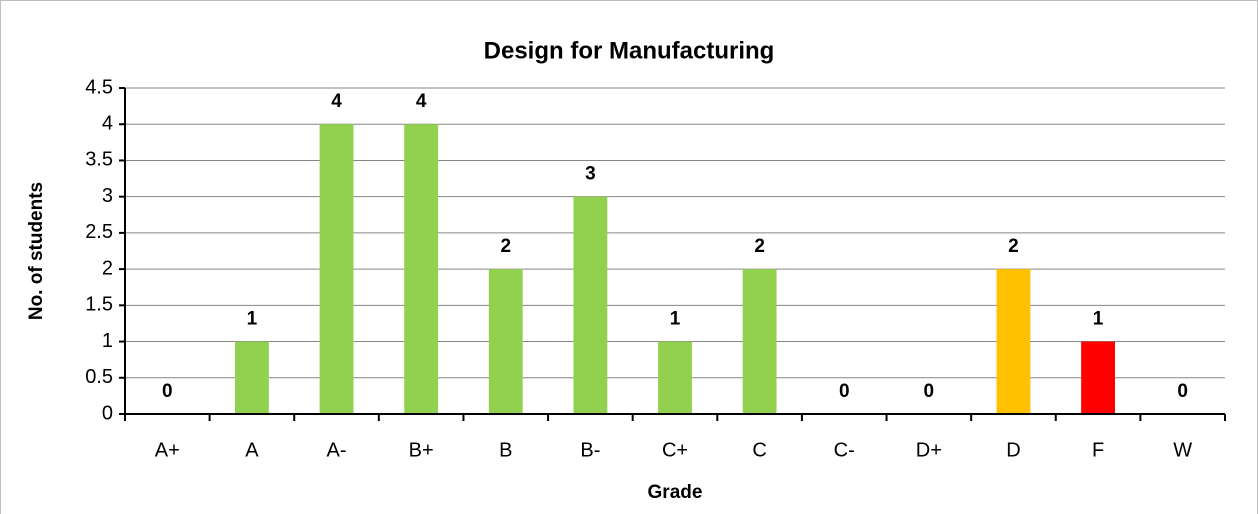 The width and height of the screenshot is (1258, 514). I want to click on y-tick-label: 1.5, so click(99, 305).